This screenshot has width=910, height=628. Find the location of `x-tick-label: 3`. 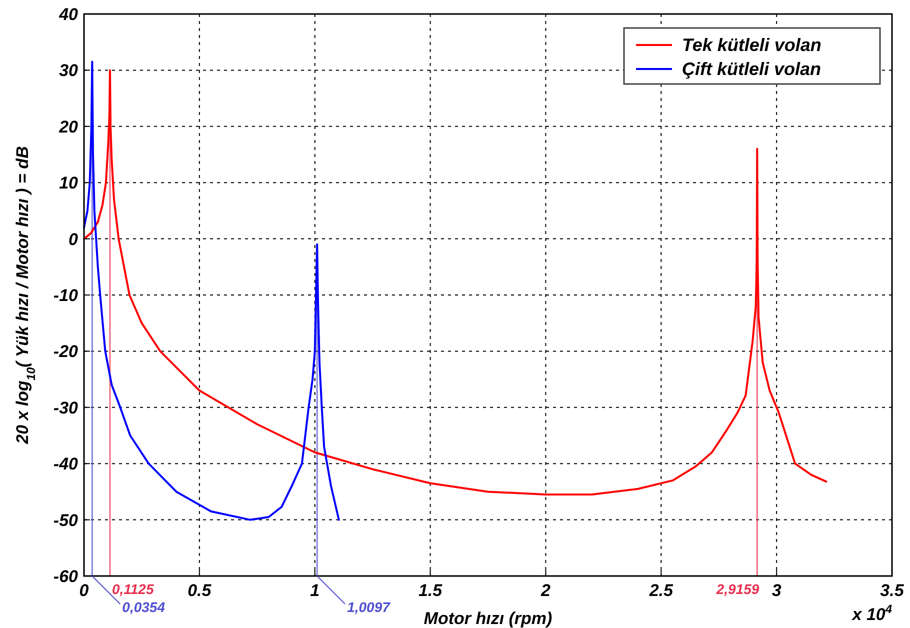

x-tick-label: 3 is located at coordinates (777, 590).